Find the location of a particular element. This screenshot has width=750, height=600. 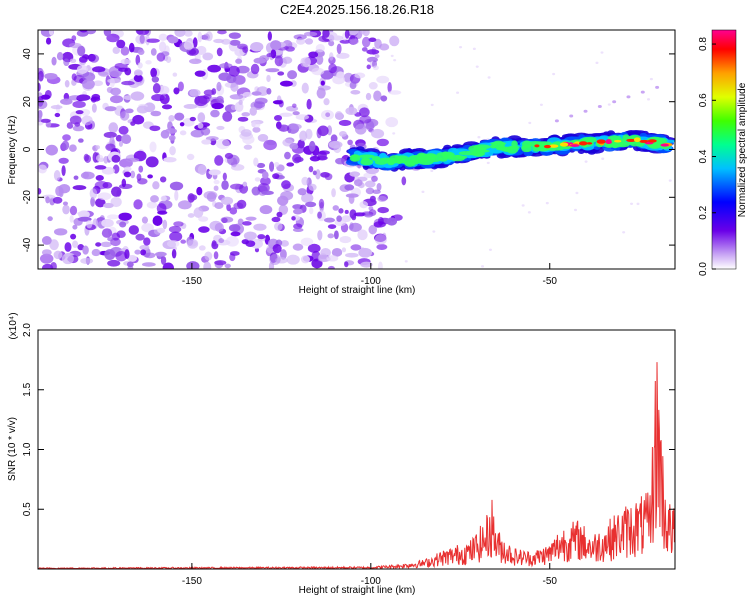

signal-blobs is located at coordinates (510, 128).